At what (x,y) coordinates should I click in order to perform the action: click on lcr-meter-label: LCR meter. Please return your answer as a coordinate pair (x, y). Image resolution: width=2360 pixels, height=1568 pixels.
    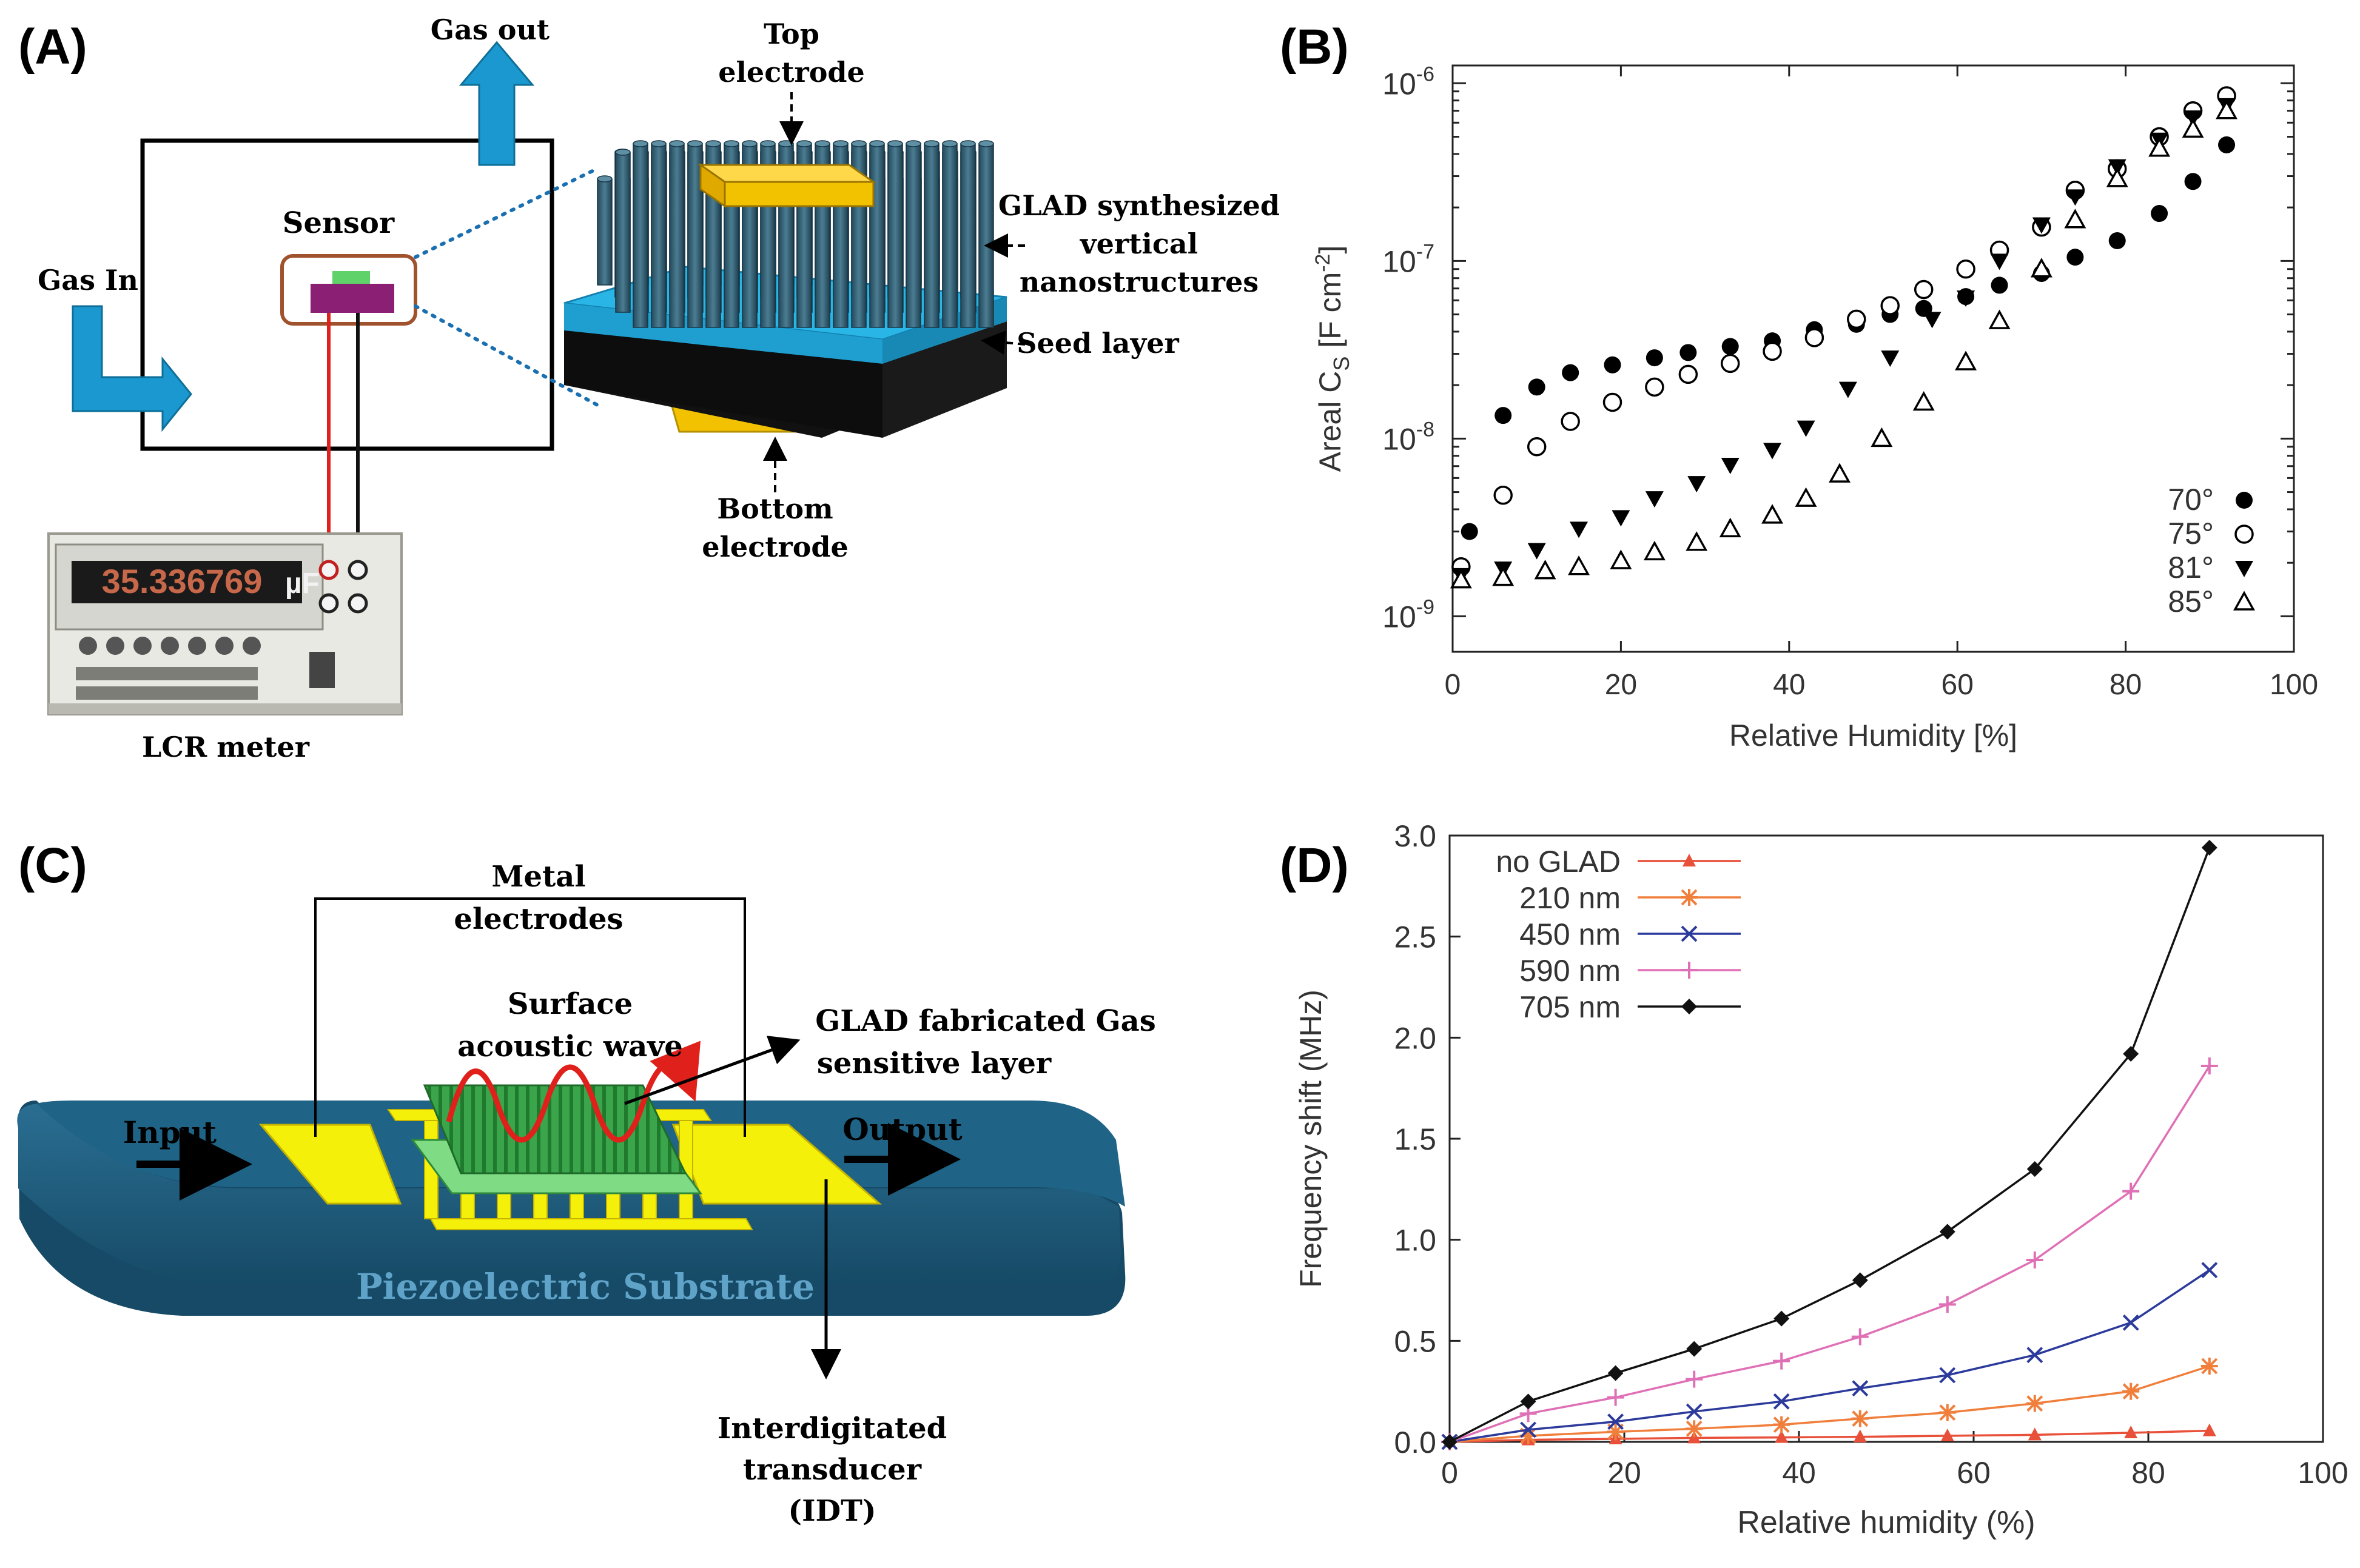
    Looking at the image, I should click on (226, 747).